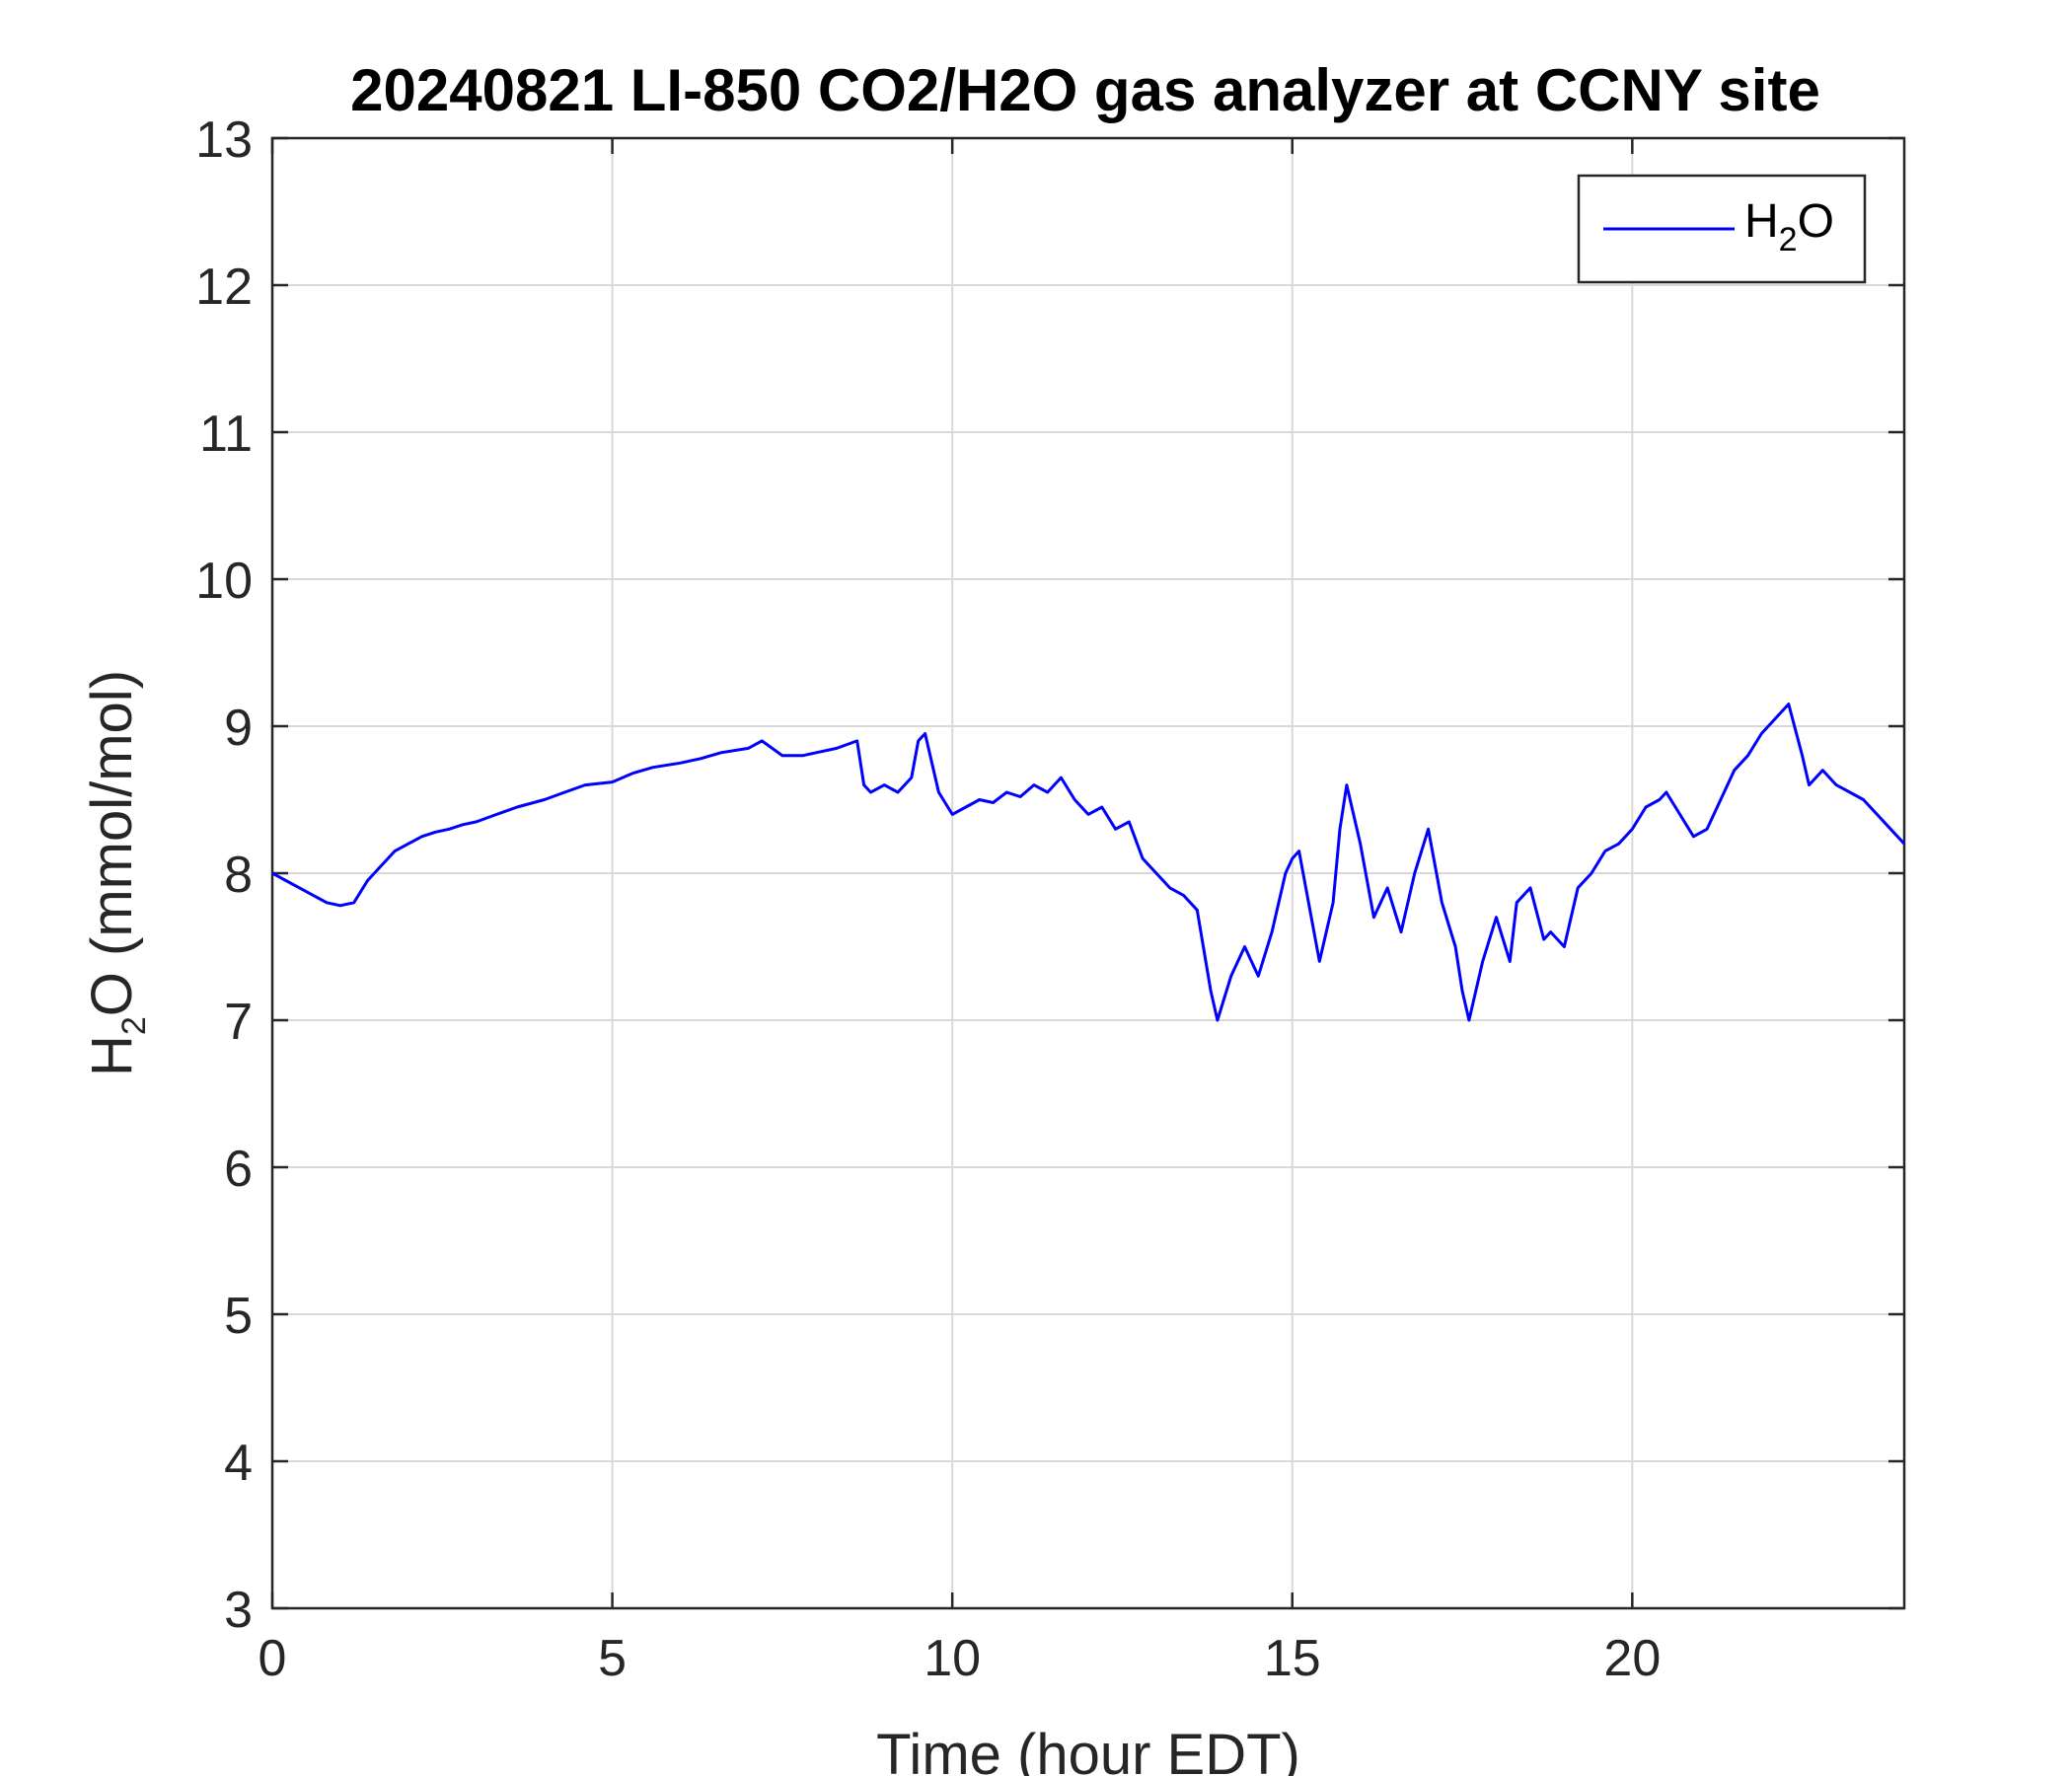 Image resolution: width=2072 pixels, height=1776 pixels. Describe the element at coordinates (613, 1659) in the screenshot. I see `x-tick-label: 5` at that location.